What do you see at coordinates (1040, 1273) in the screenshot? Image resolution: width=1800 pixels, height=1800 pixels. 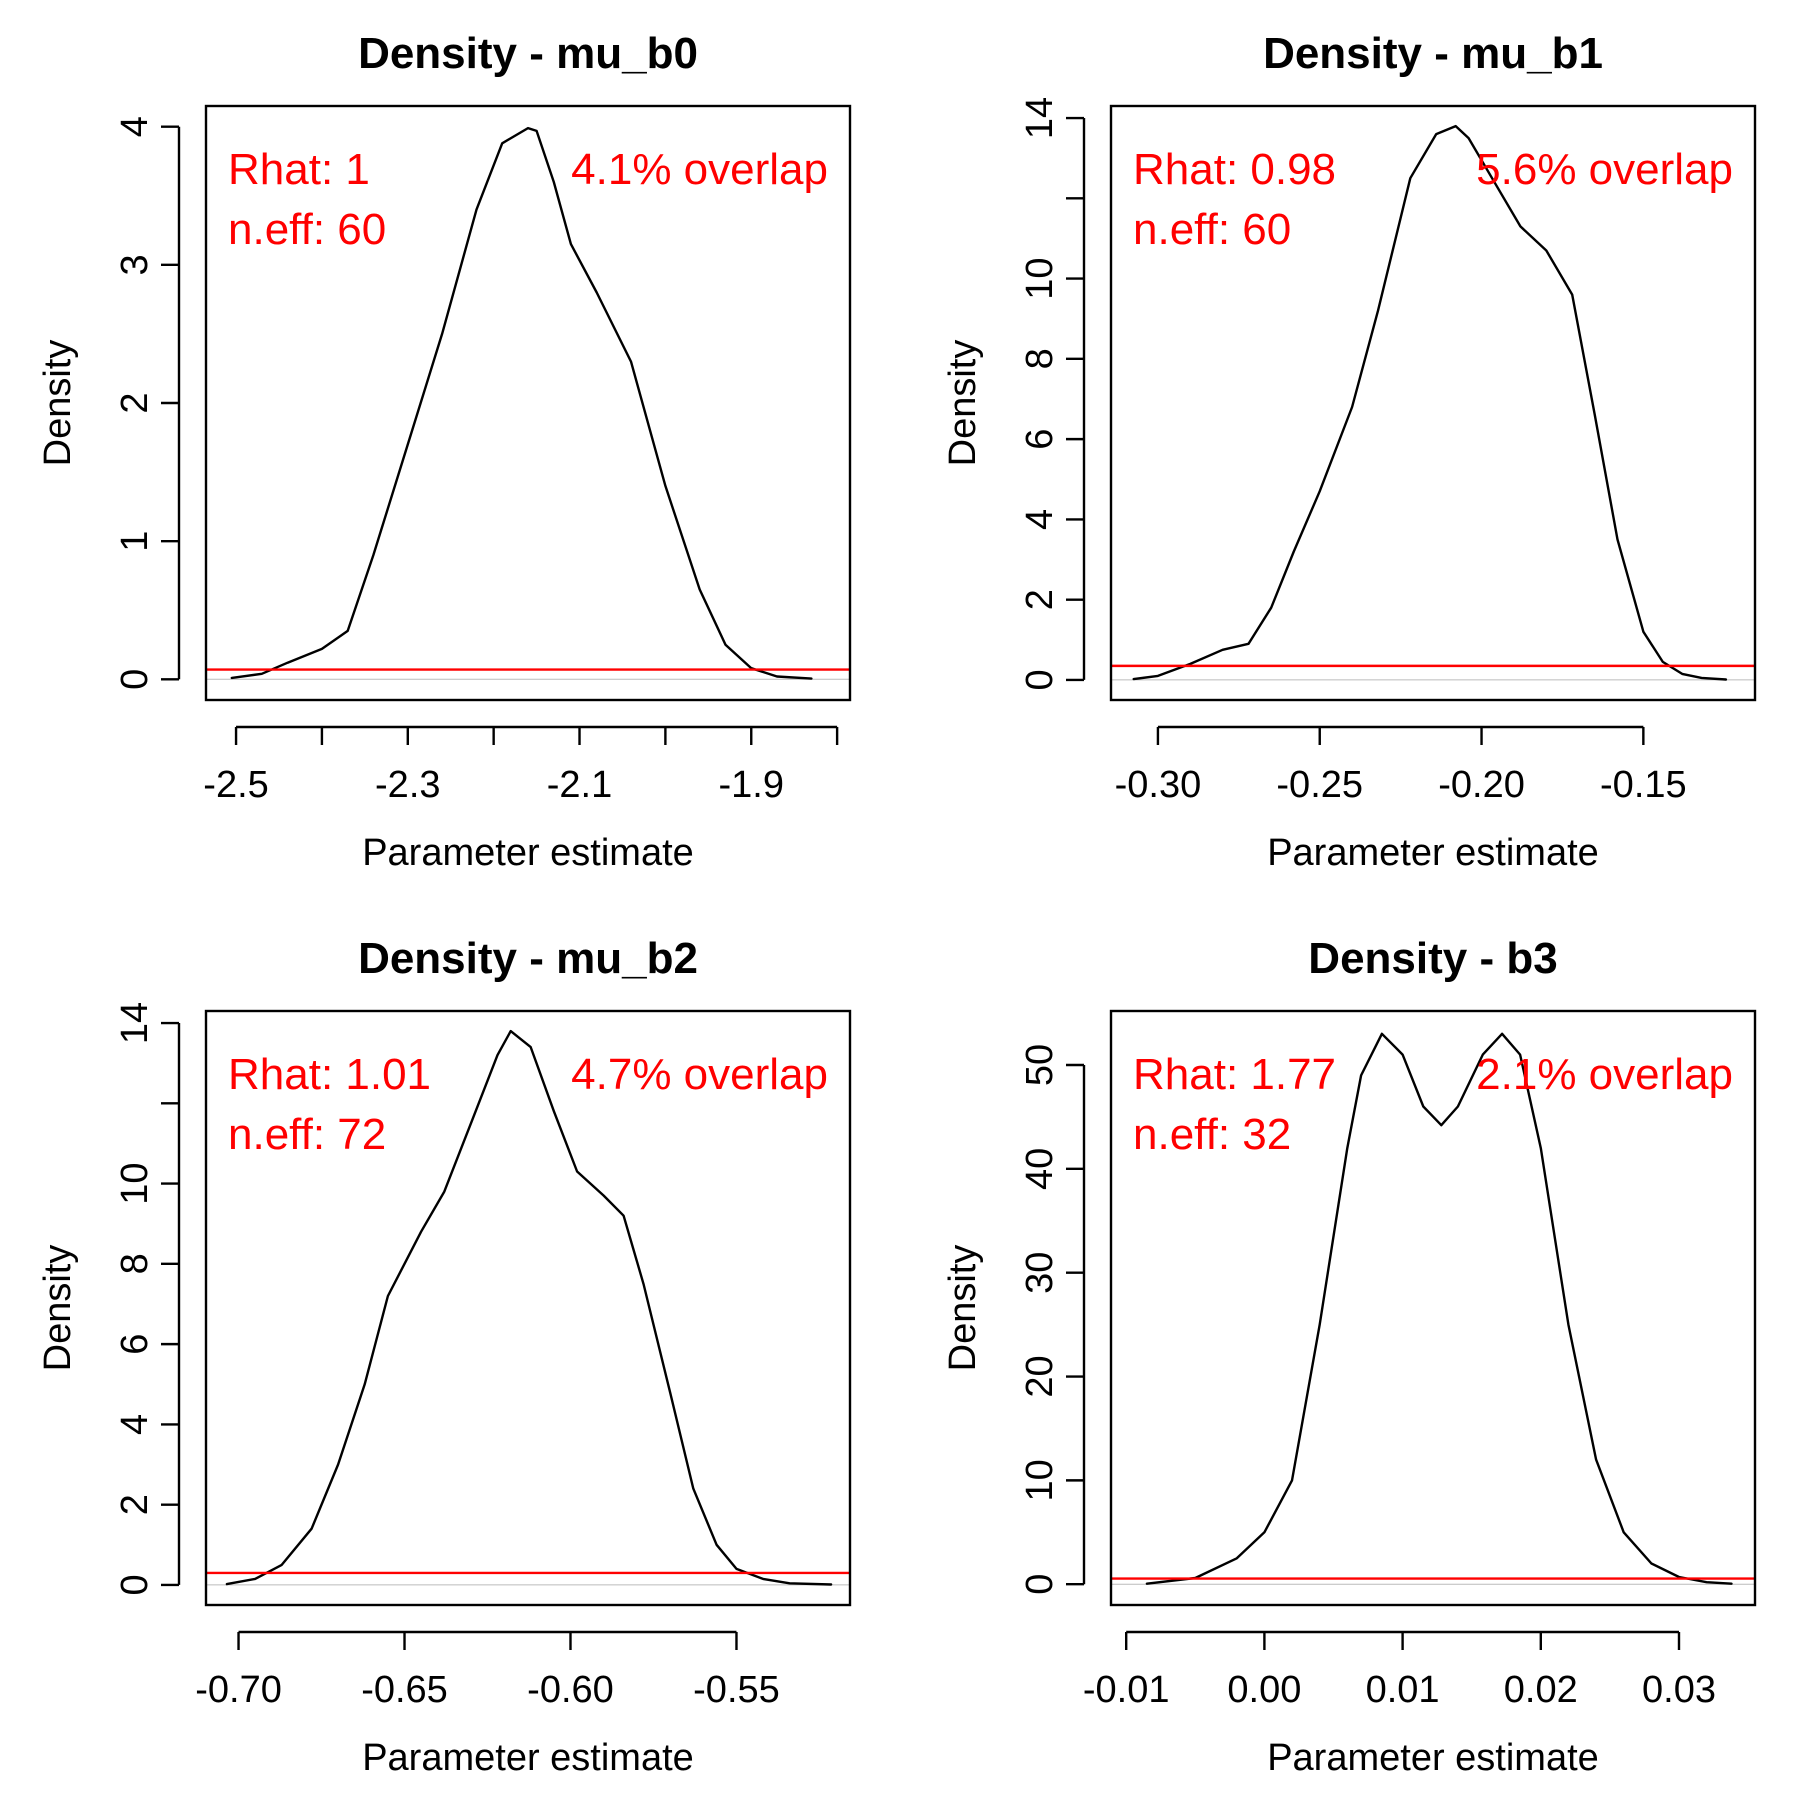 I see `y-tick-label: 30` at bounding box center [1040, 1273].